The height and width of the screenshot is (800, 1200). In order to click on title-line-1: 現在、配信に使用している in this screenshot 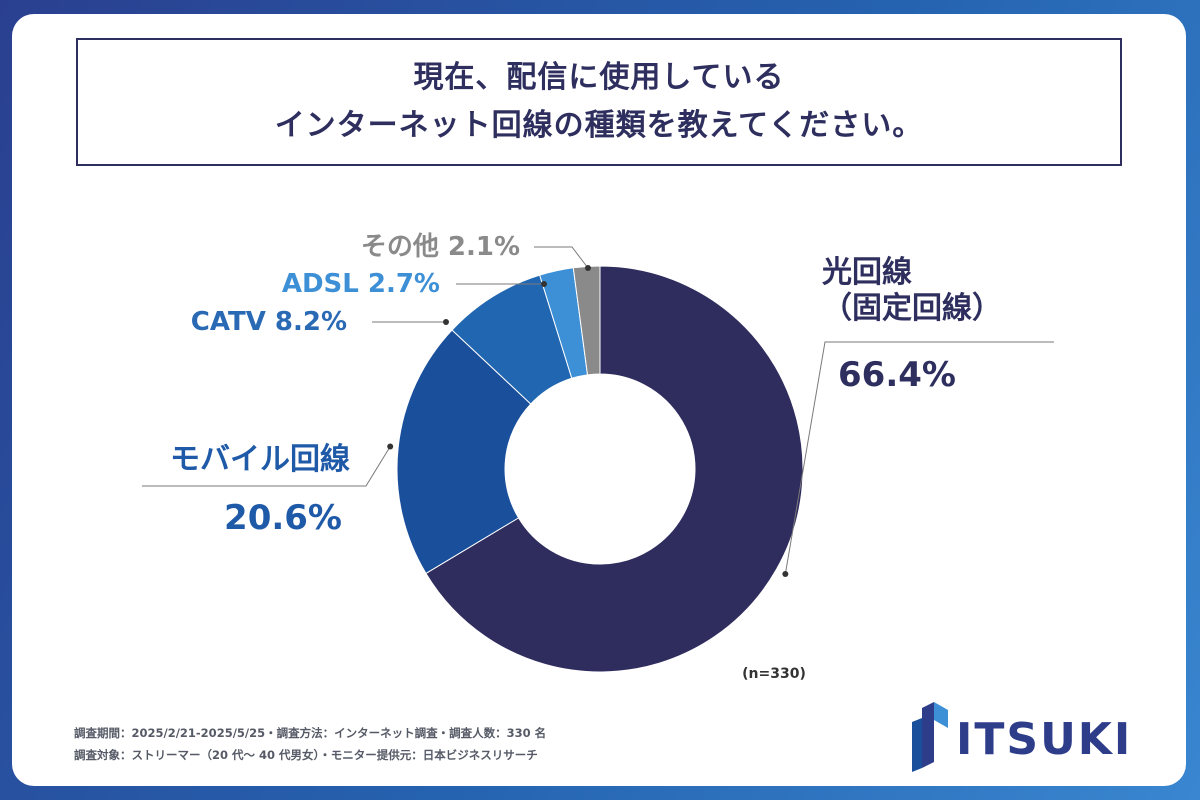, I will do `click(599, 77)`.